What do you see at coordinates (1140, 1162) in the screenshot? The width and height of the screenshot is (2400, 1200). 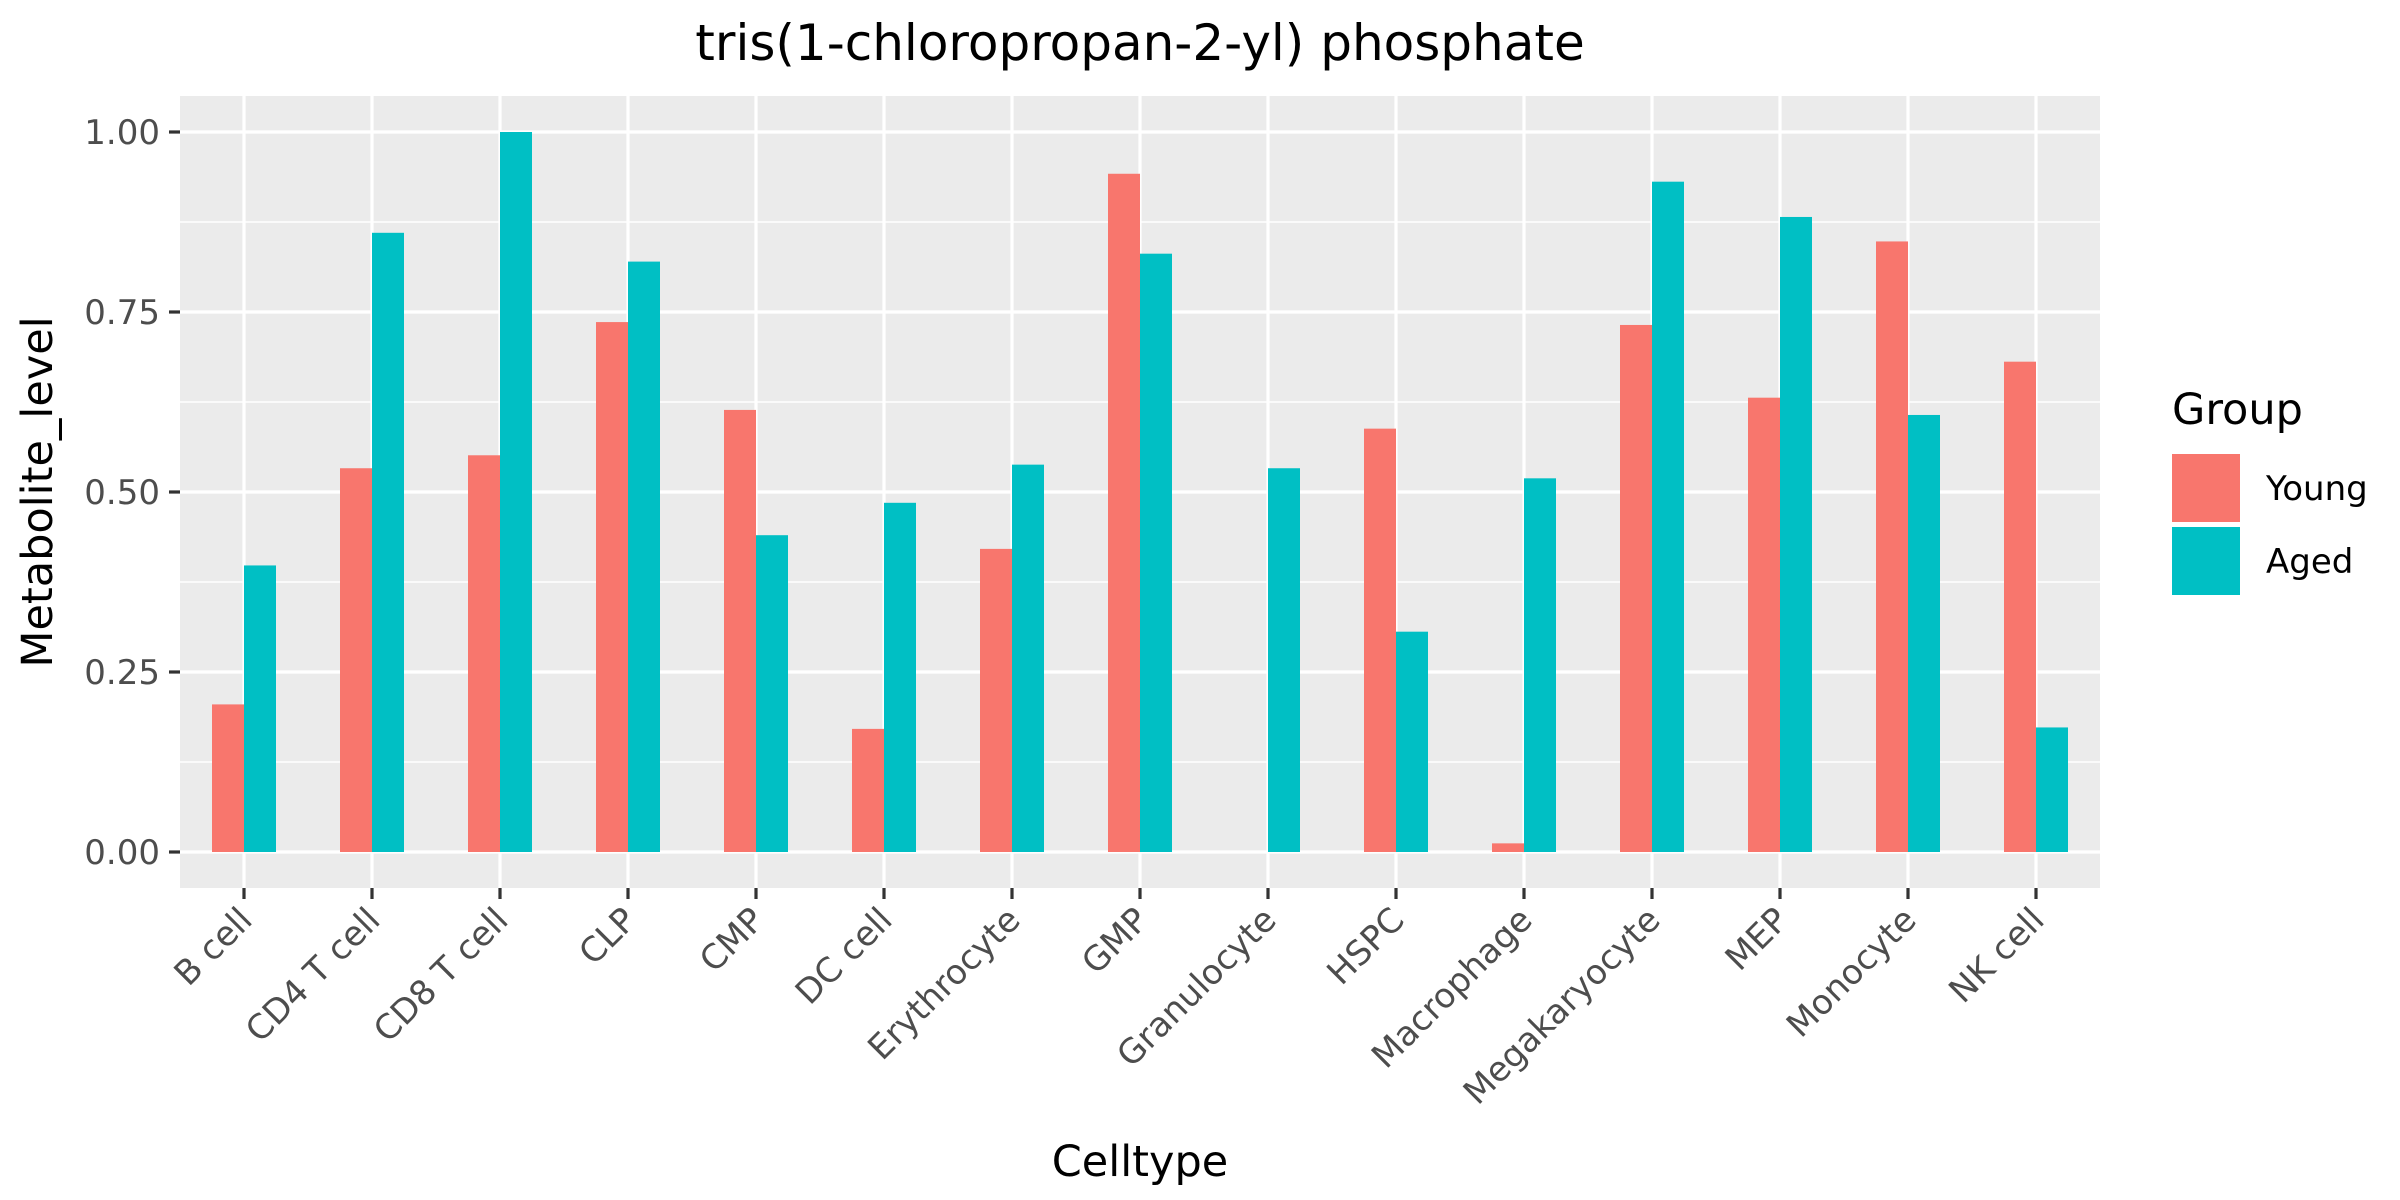 I see `x-axis-title: Celltype` at bounding box center [1140, 1162].